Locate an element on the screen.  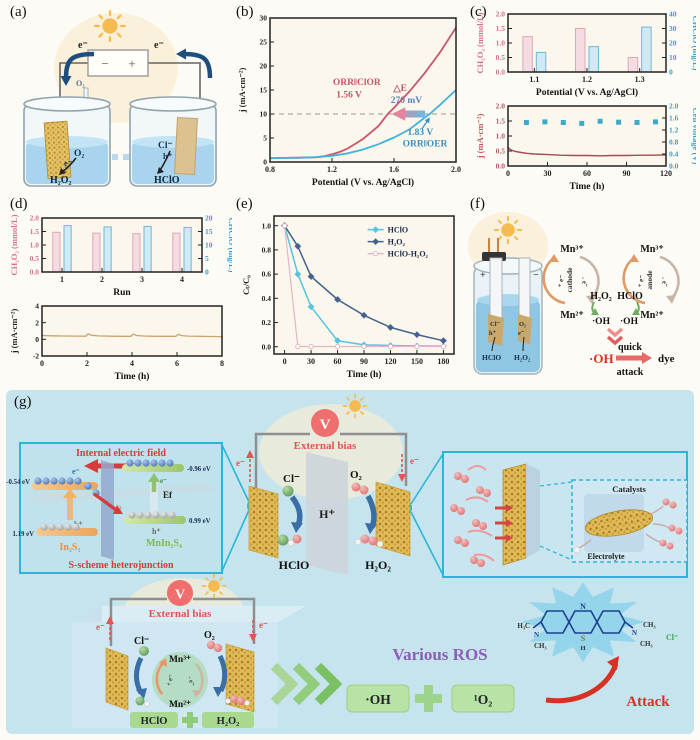
power-supply-box is located at coordinates (118, 63).